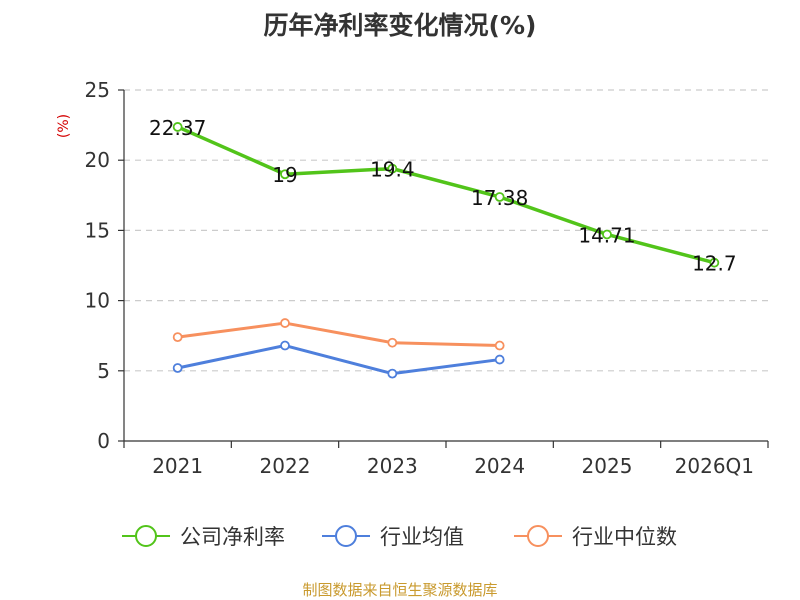  What do you see at coordinates (499, 345) in the screenshot?
I see `data-point-2-2024` at bounding box center [499, 345].